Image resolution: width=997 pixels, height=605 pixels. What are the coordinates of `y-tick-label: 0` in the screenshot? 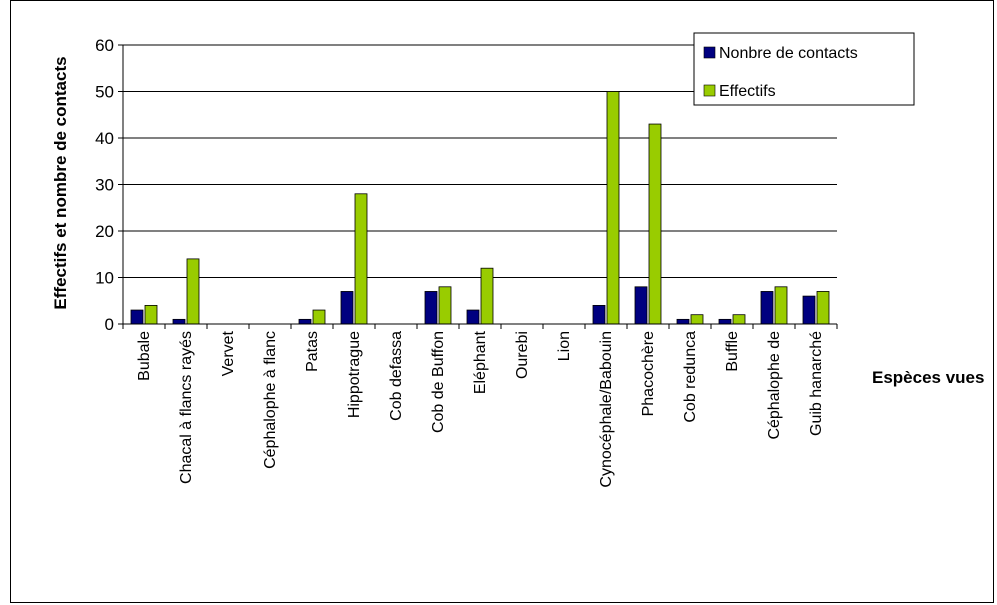 It's located at (109, 324).